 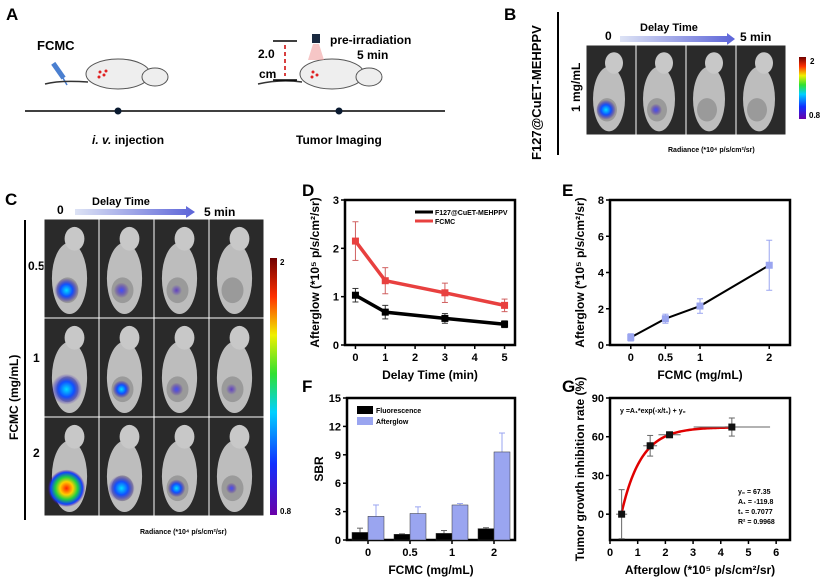 I want to click on time-start: 0, so click(x=60, y=210).